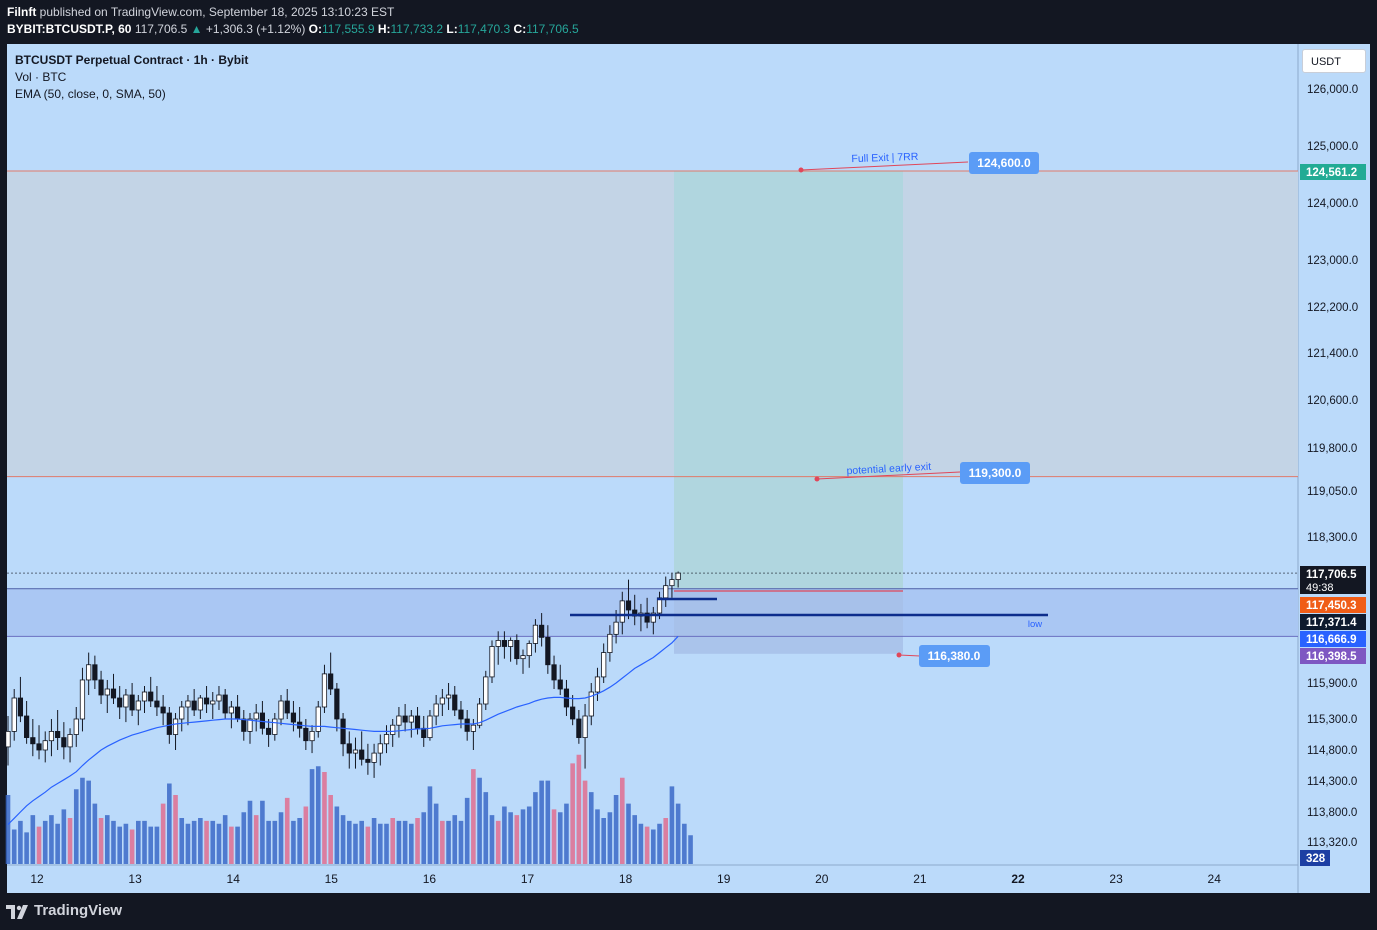 The height and width of the screenshot is (930, 1377). I want to click on price-tick-label: 123,000.0, so click(1332, 261).